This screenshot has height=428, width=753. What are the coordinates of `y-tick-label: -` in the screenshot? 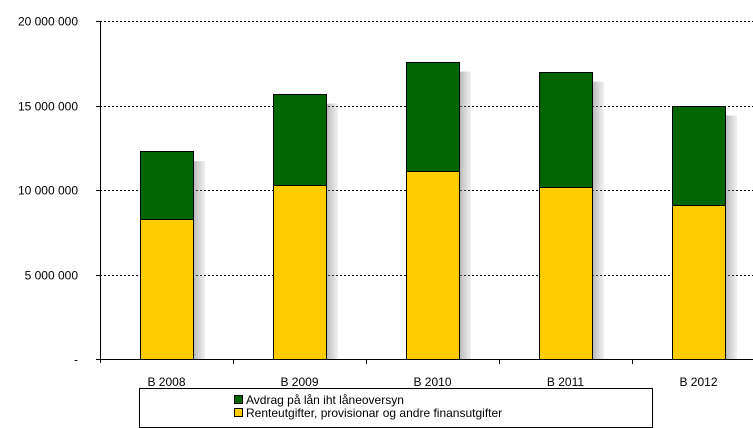 It's located at (76, 360).